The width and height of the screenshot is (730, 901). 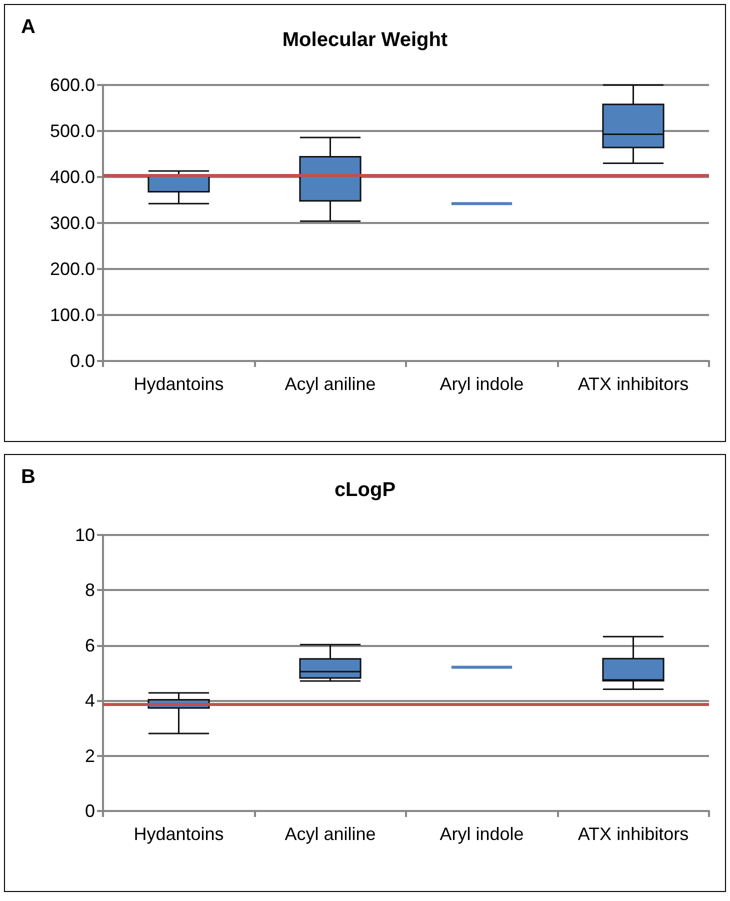 What do you see at coordinates (28, 477) in the screenshot?
I see `text: B` at bounding box center [28, 477].